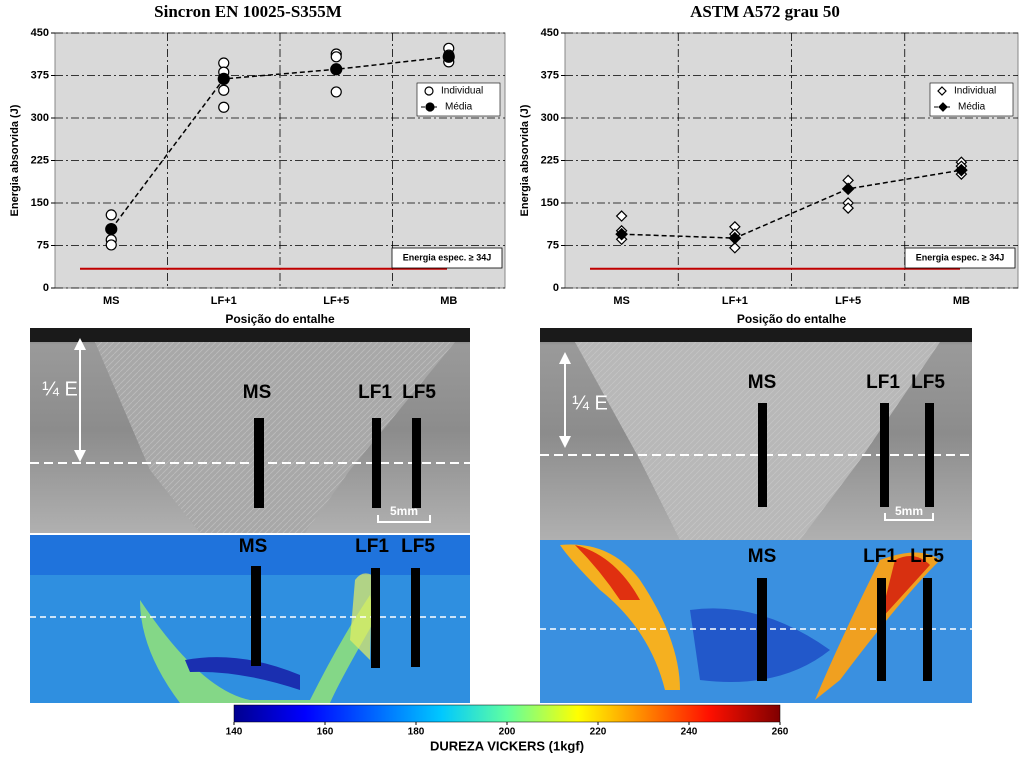 This screenshot has height=765, width=1024. I want to click on colorbar-tick-label: 260, so click(780, 732).